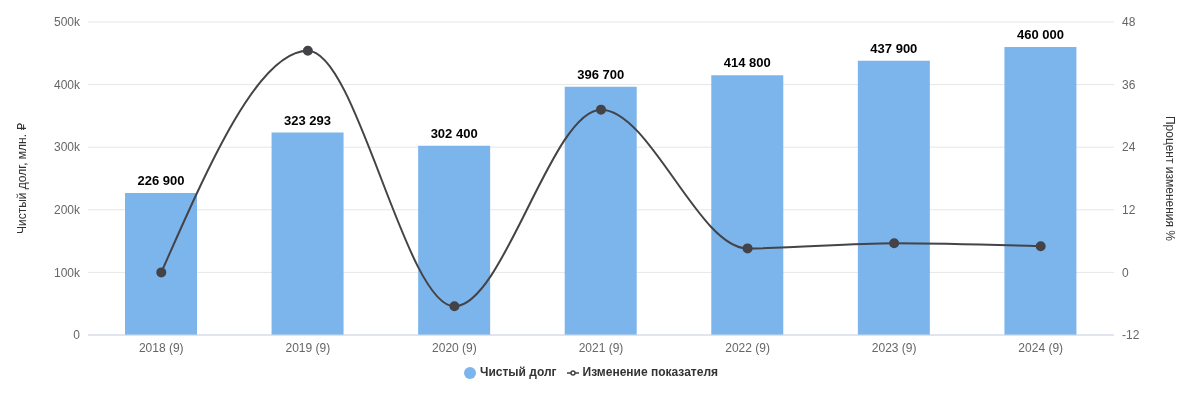  What do you see at coordinates (67, 147) in the screenshot?
I see `y-tick-label: 300k` at bounding box center [67, 147].